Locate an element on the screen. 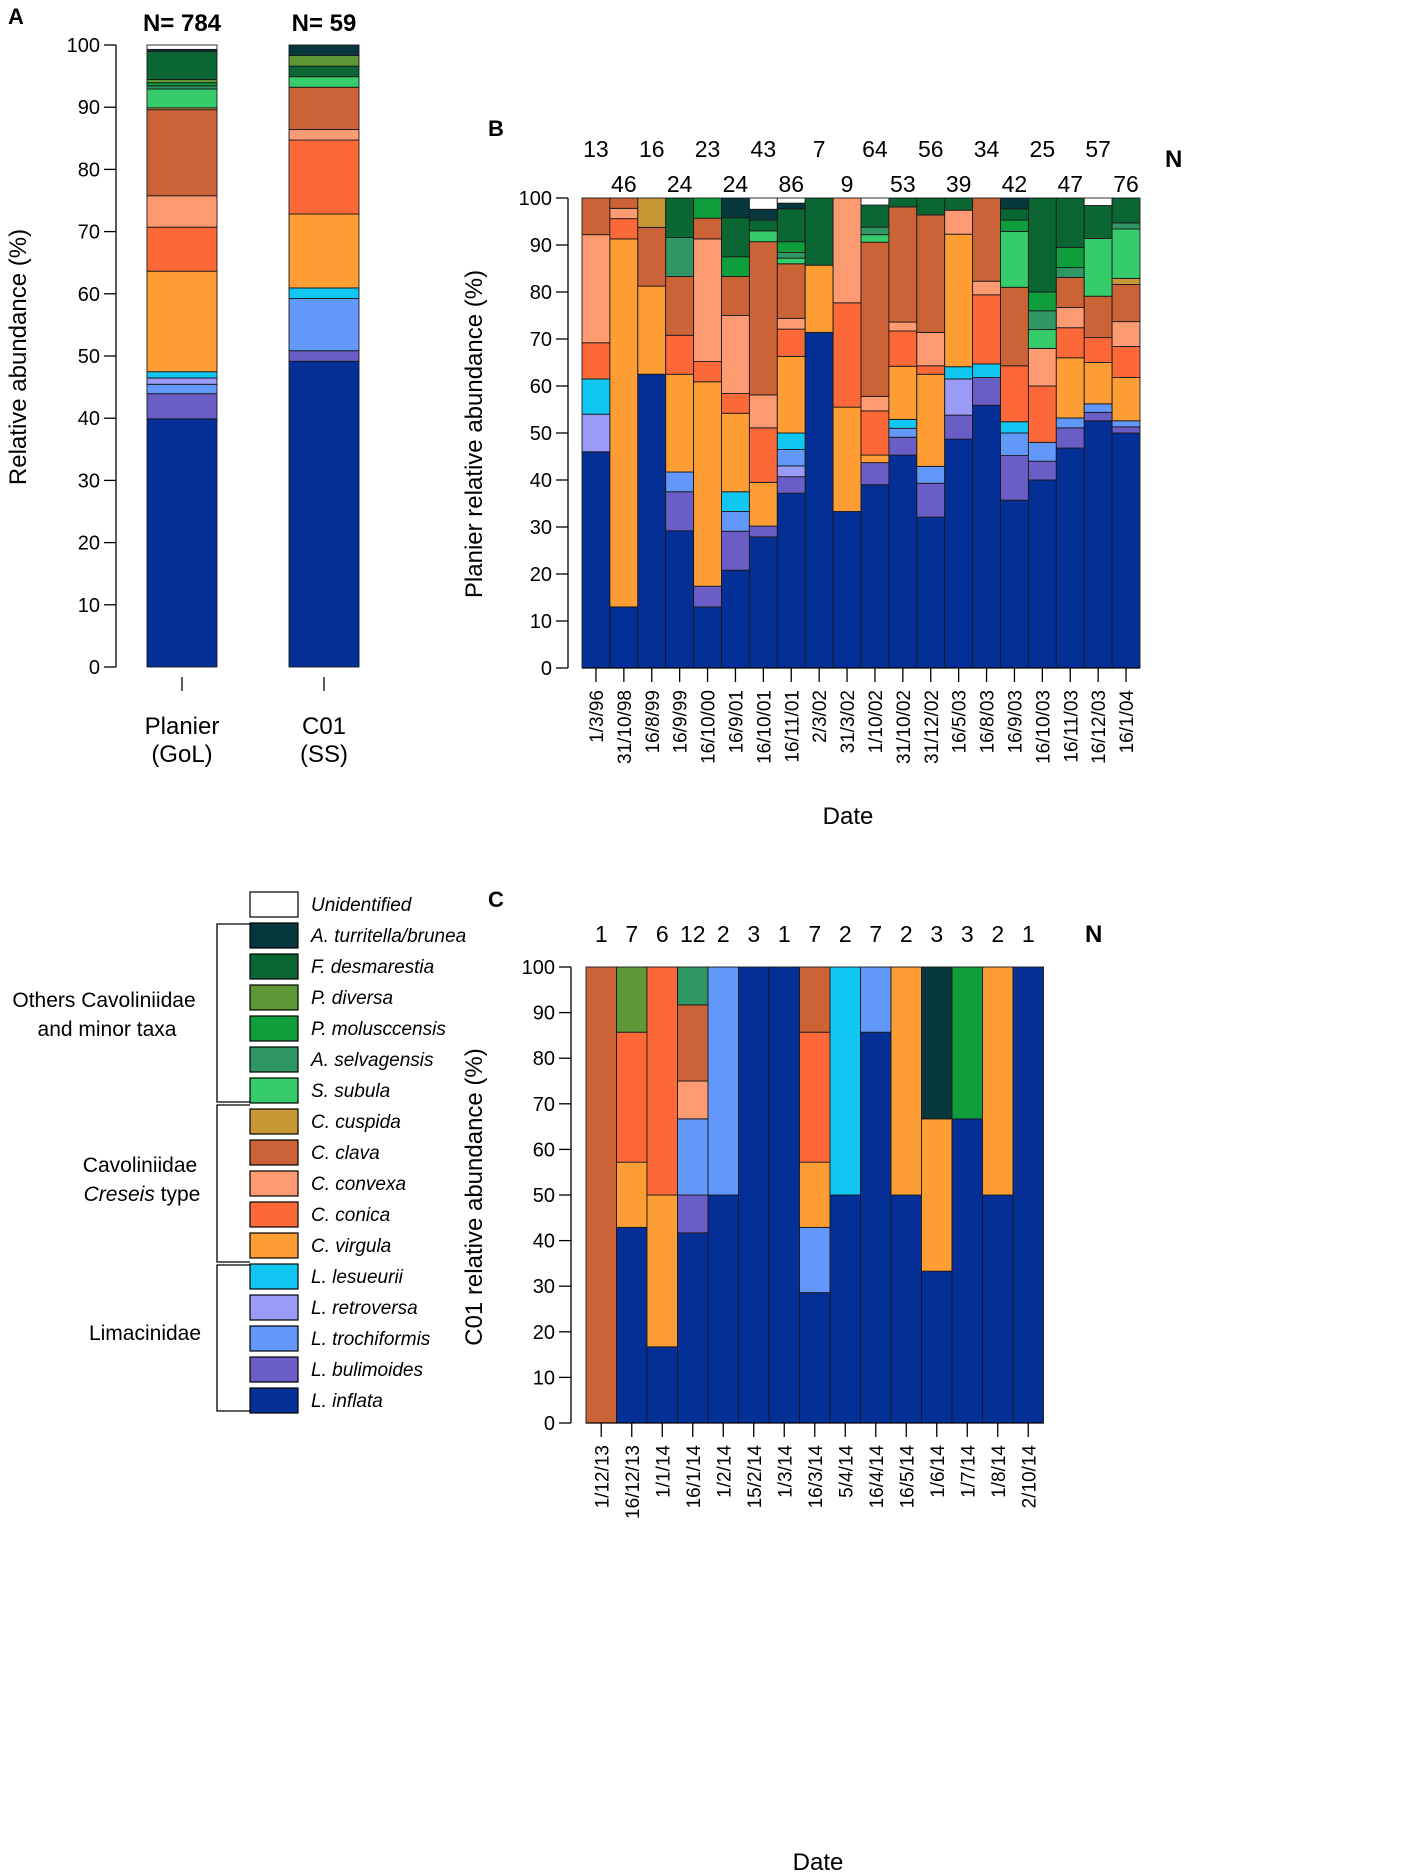 This screenshot has width=1417, height=1873. legend-item-c-convexa: C. convexa is located at coordinates (327, 1183).